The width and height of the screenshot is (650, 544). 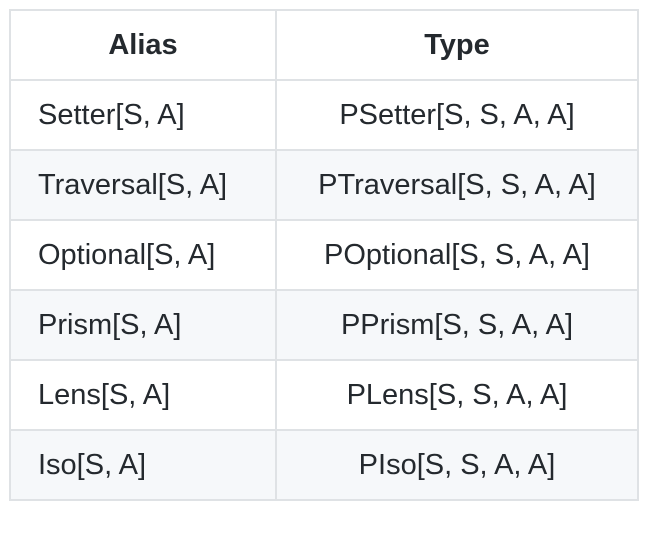 What do you see at coordinates (457, 325) in the screenshot?
I see `type-cell: PPrism[S, S, A, A]` at bounding box center [457, 325].